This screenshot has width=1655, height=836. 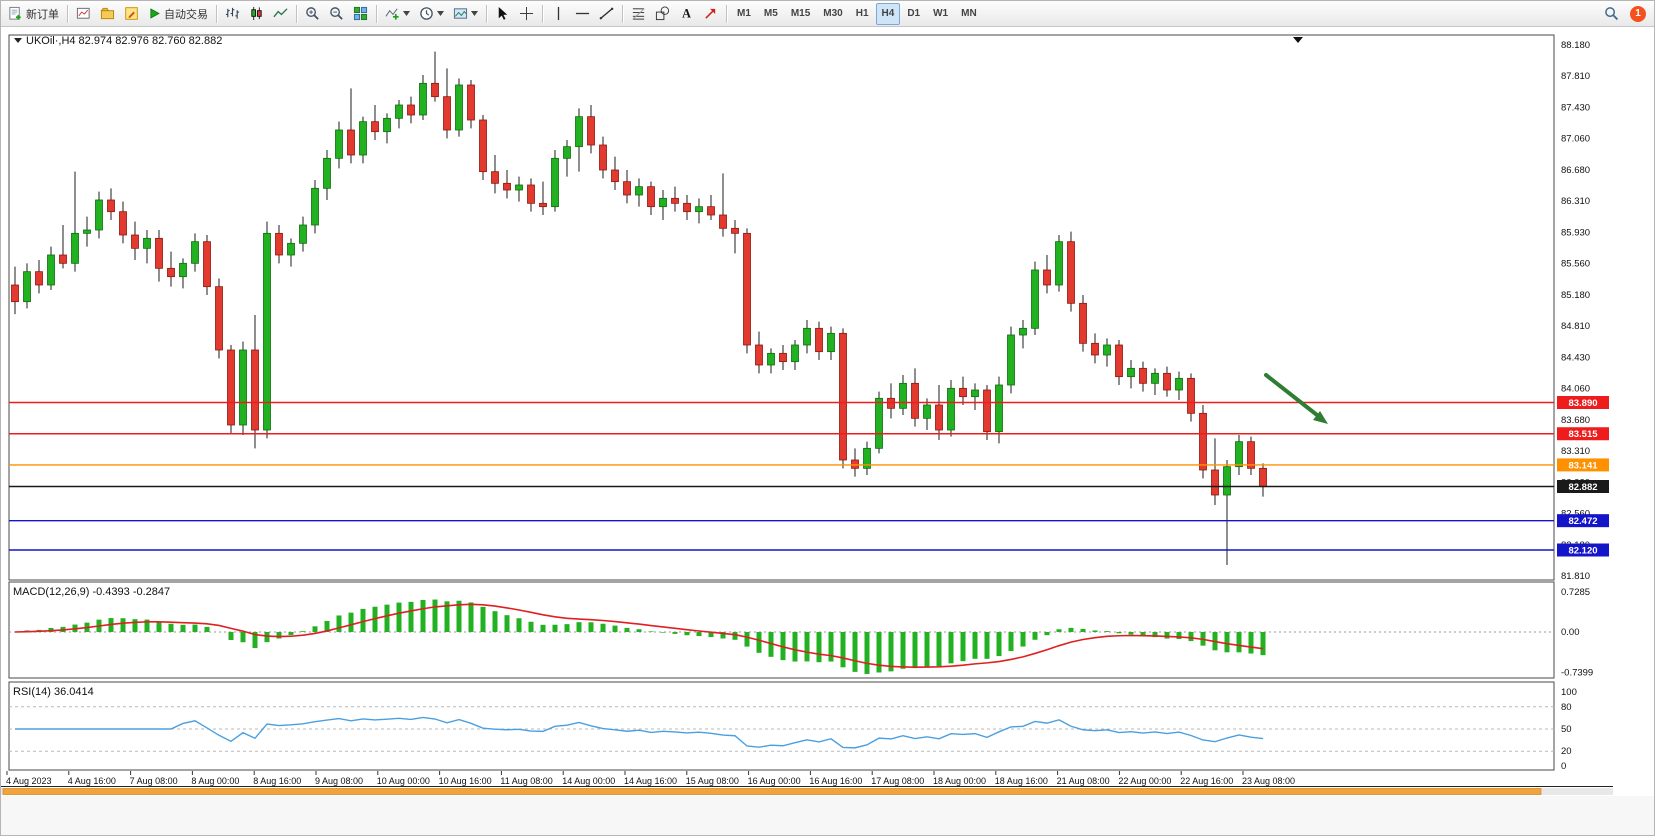 I want to click on price-tag-label: 83.890, so click(x=1582, y=403).